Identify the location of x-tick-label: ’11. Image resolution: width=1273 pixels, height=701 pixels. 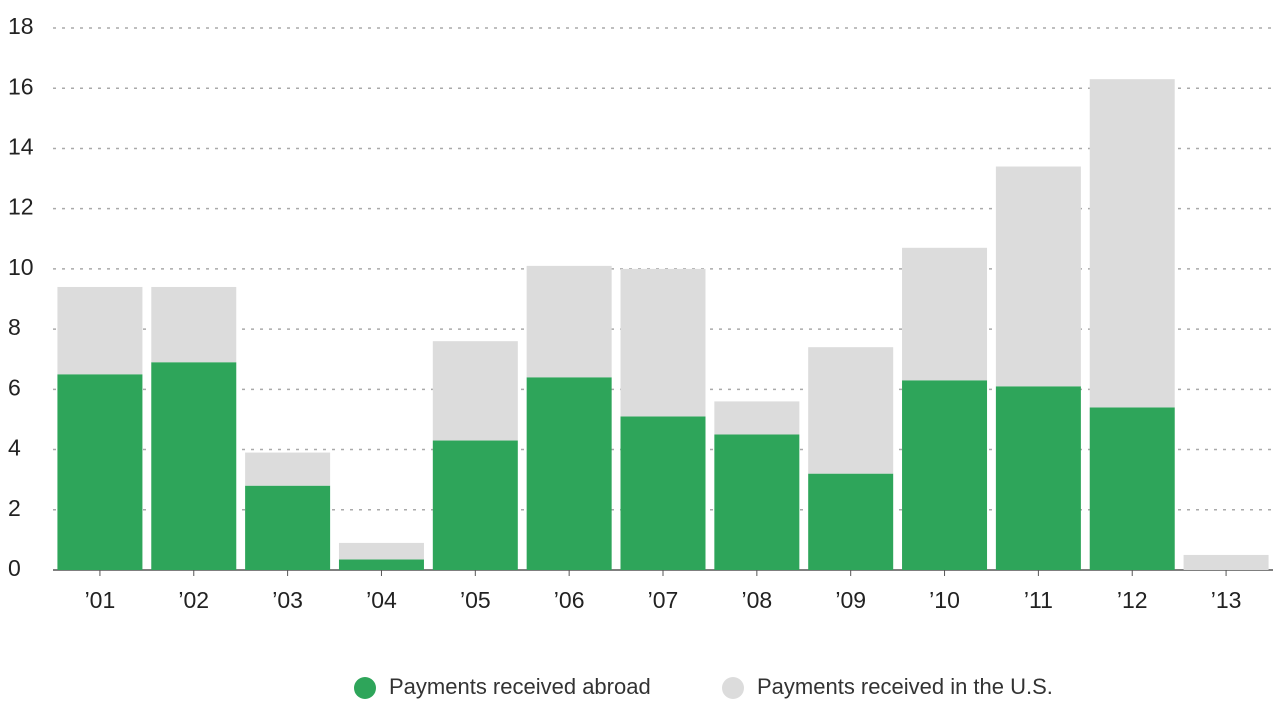
(1038, 600).